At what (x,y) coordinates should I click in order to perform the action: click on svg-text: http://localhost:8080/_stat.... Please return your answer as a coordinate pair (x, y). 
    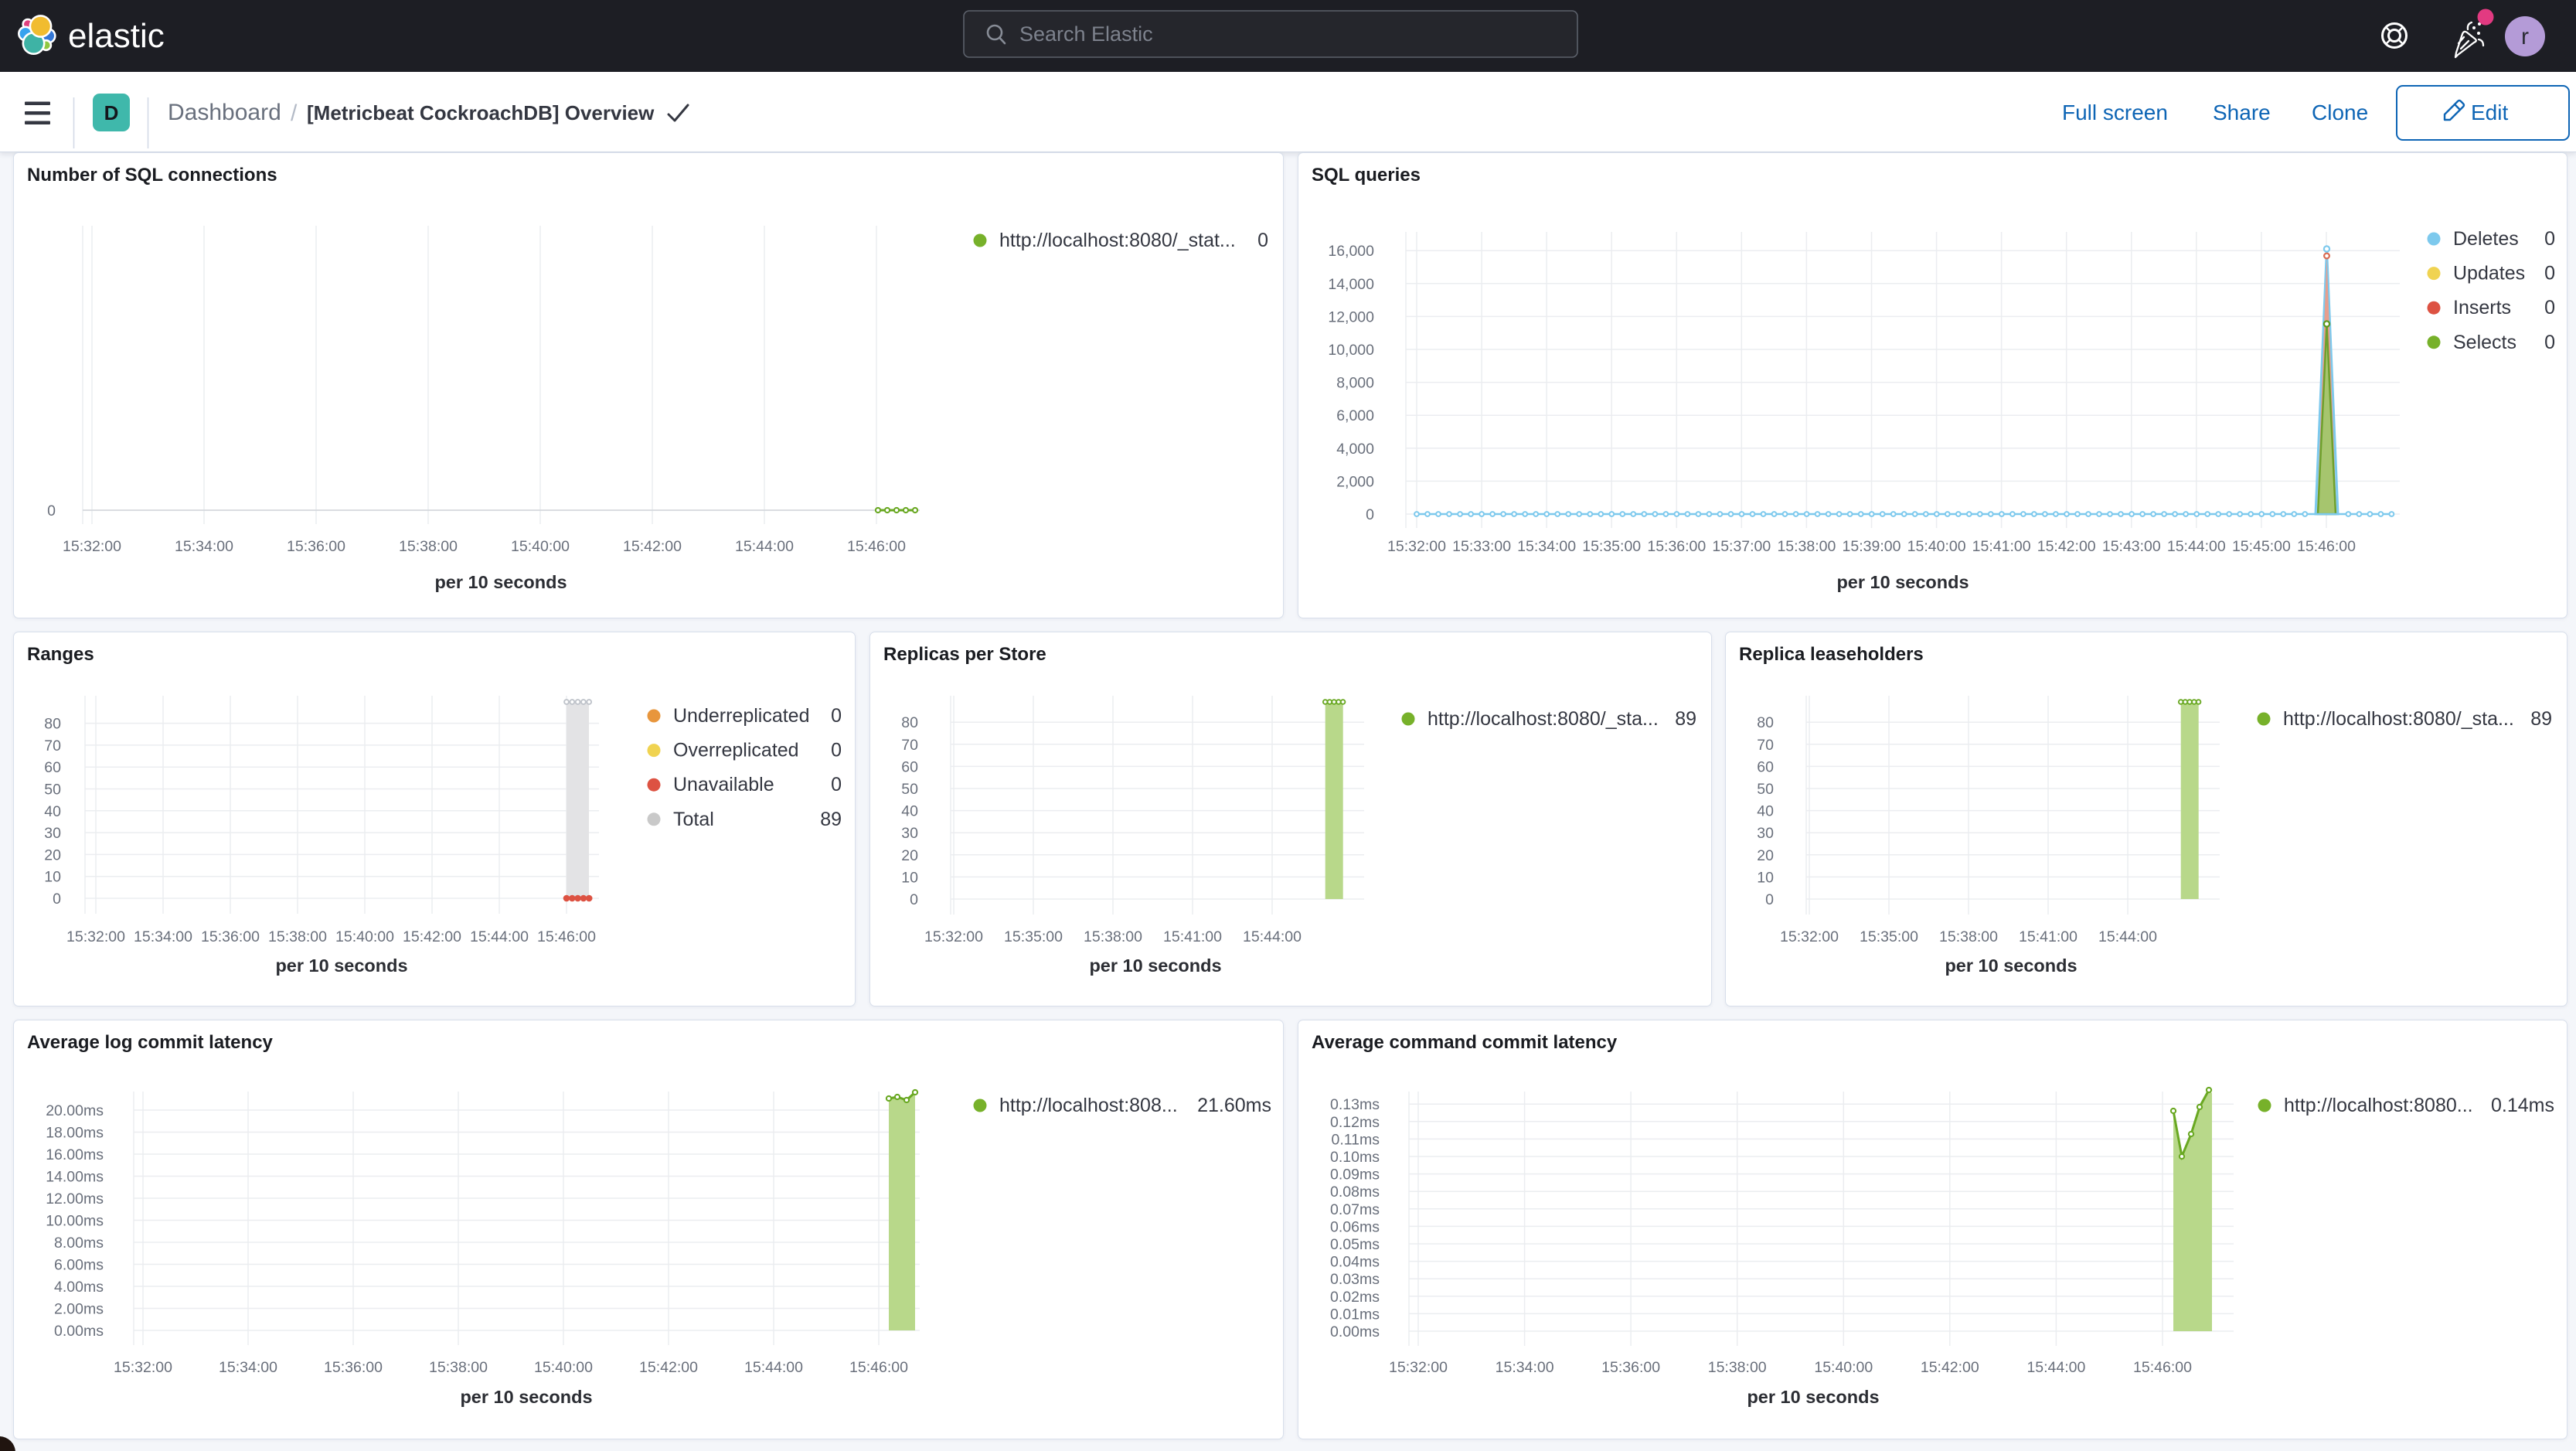
    Looking at the image, I should click on (1117, 240).